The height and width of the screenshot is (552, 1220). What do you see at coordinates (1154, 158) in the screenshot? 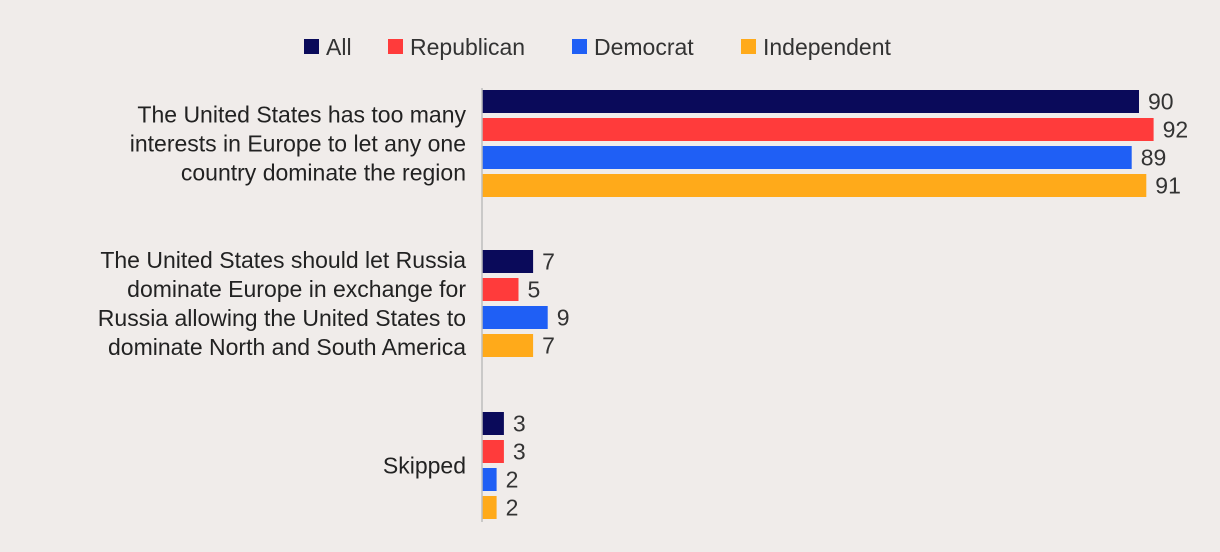
I see `value-label-democrat-0: 89` at bounding box center [1154, 158].